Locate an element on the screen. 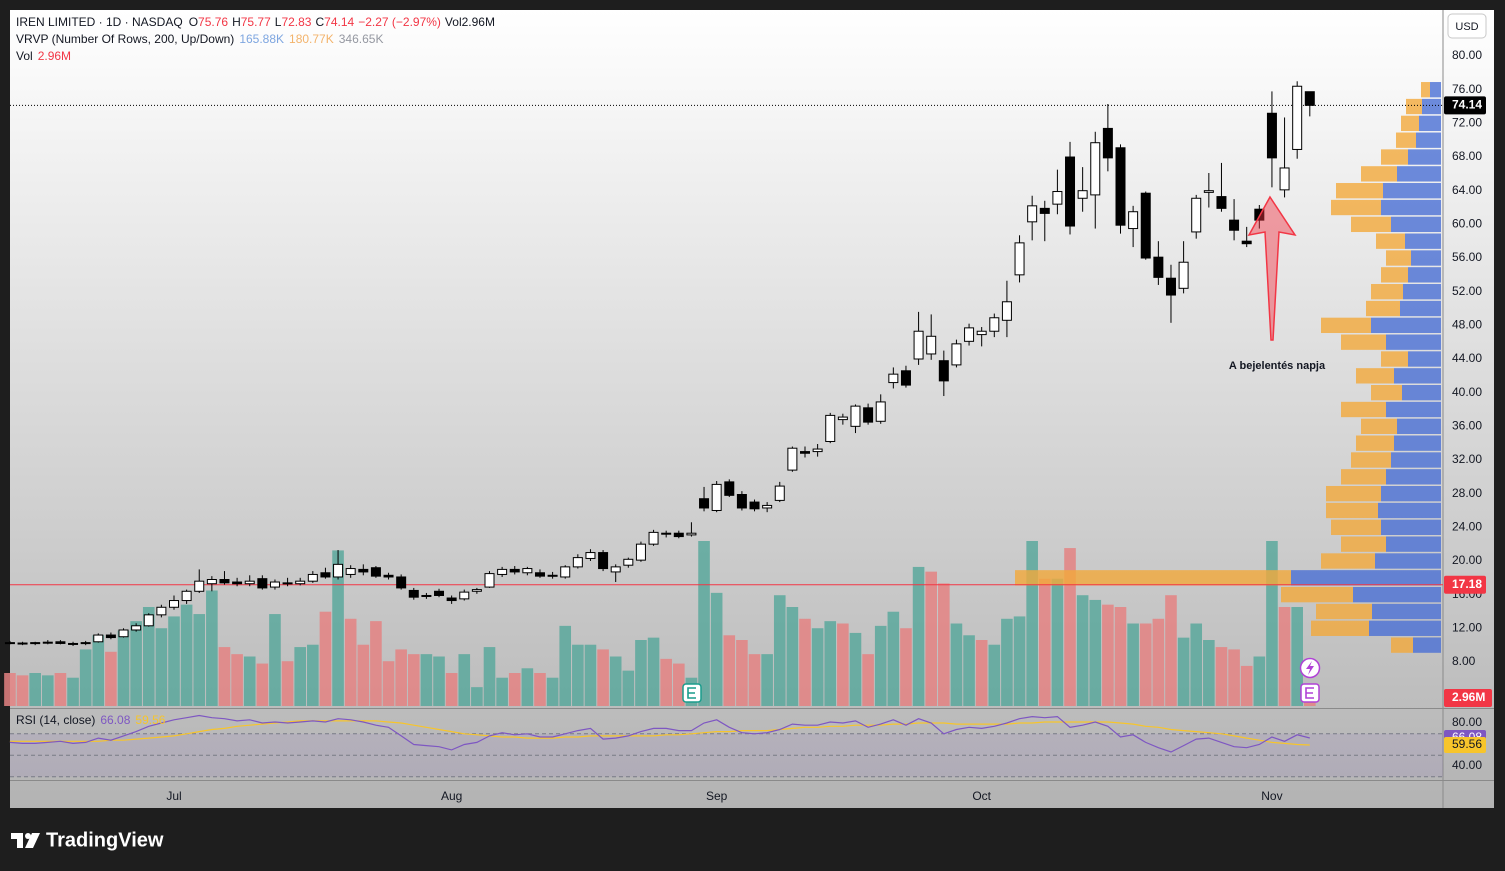 This screenshot has width=1505, height=871. x-tick-label: Aug is located at coordinates (451, 796).